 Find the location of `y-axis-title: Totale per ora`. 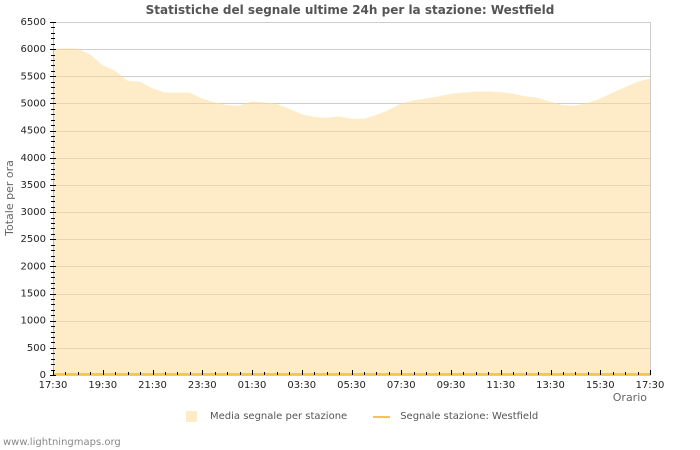

y-axis-title: Totale per ora is located at coordinates (9, 198).